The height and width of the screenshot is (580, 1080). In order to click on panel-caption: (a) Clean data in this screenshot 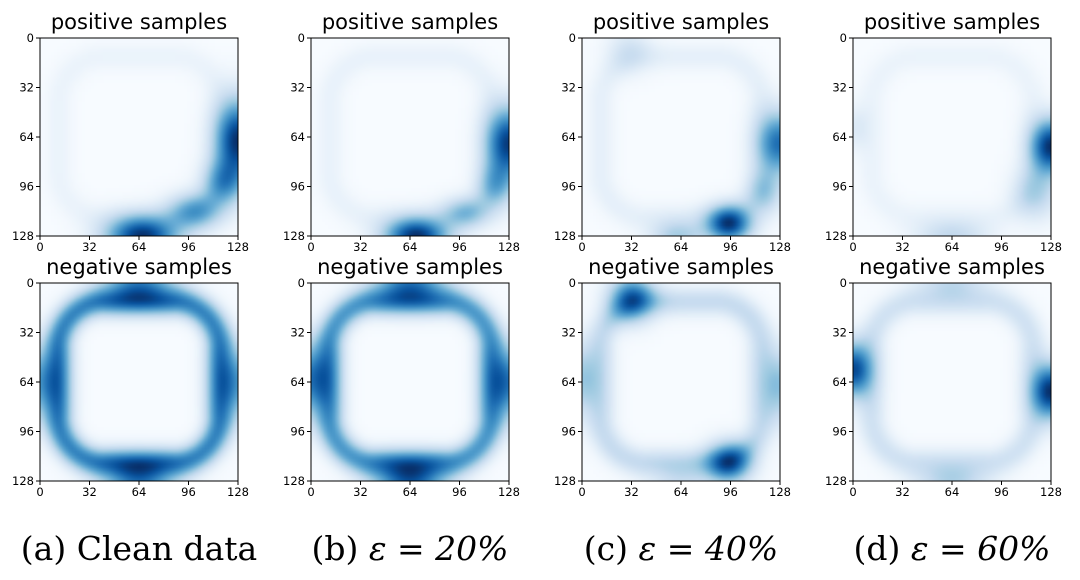, I will do `click(139, 548)`.